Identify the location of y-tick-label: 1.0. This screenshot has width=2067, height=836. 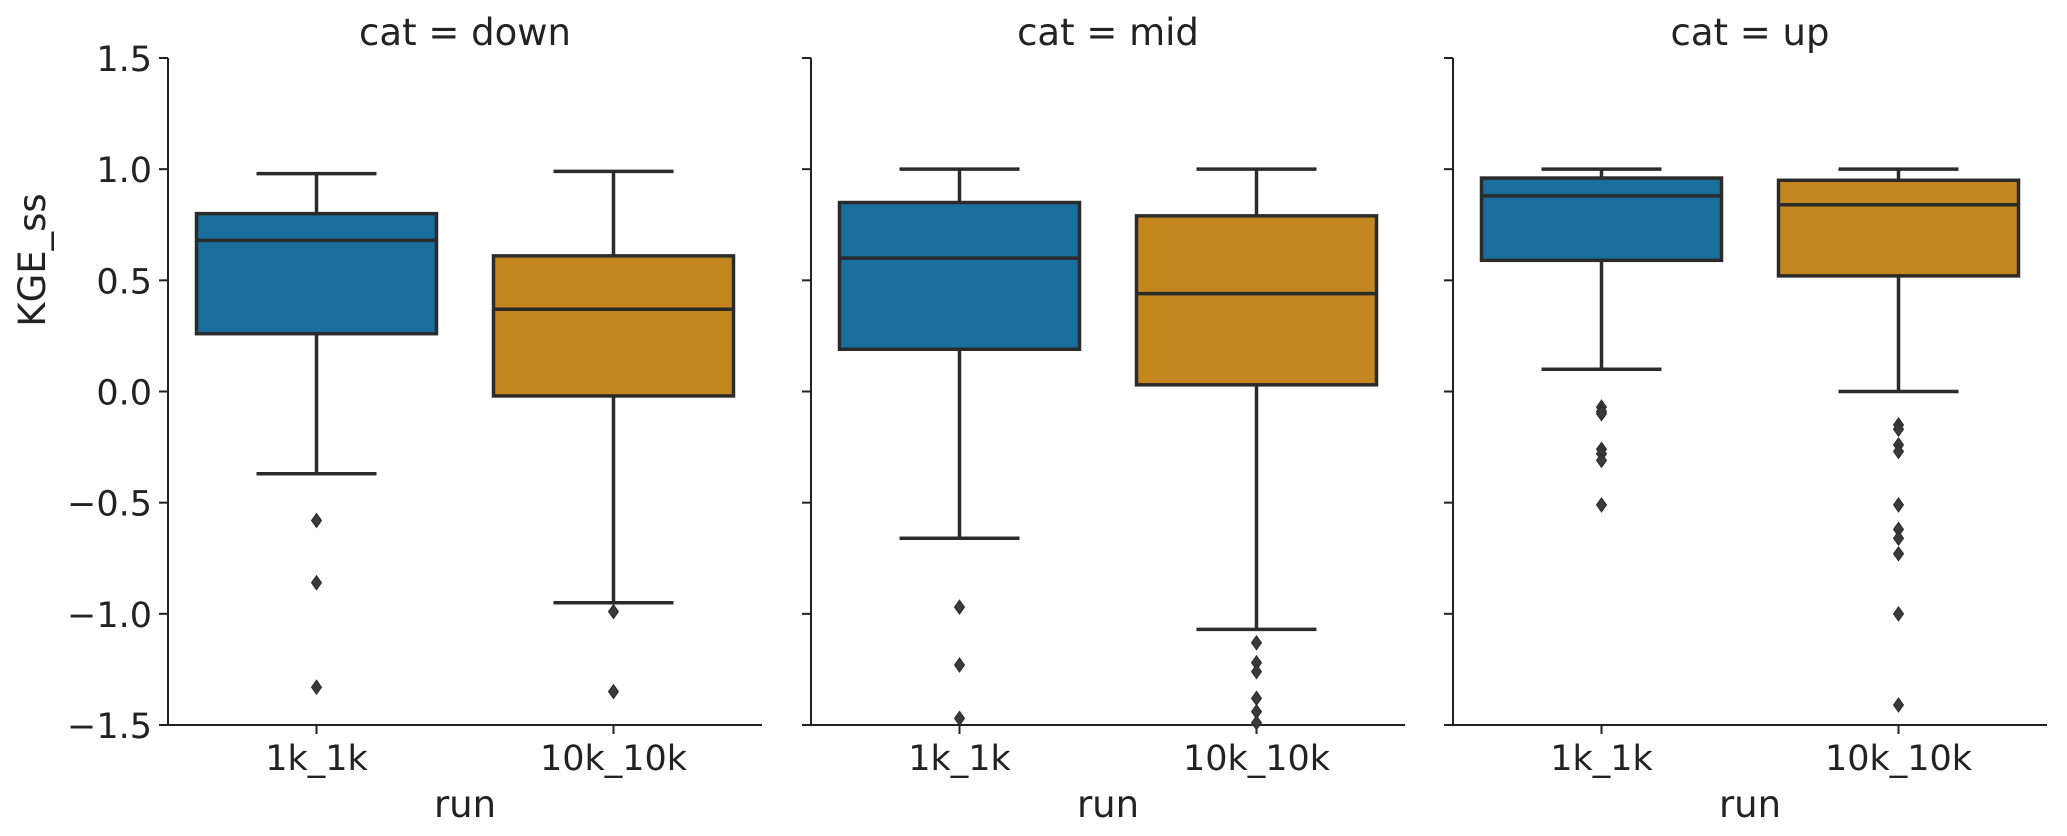
(124, 171).